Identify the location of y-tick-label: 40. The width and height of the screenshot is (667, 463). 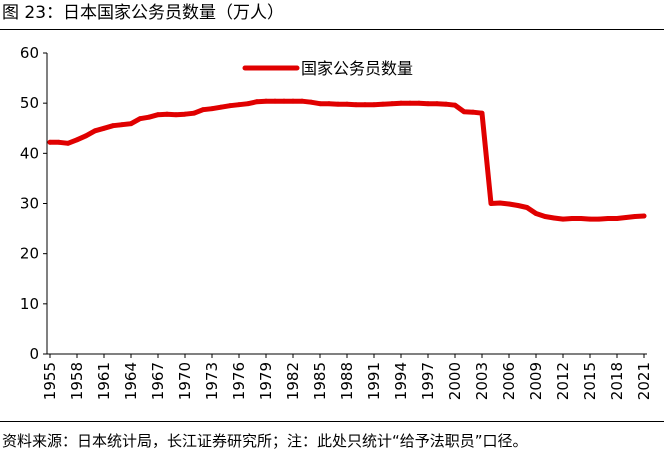
(29, 153).